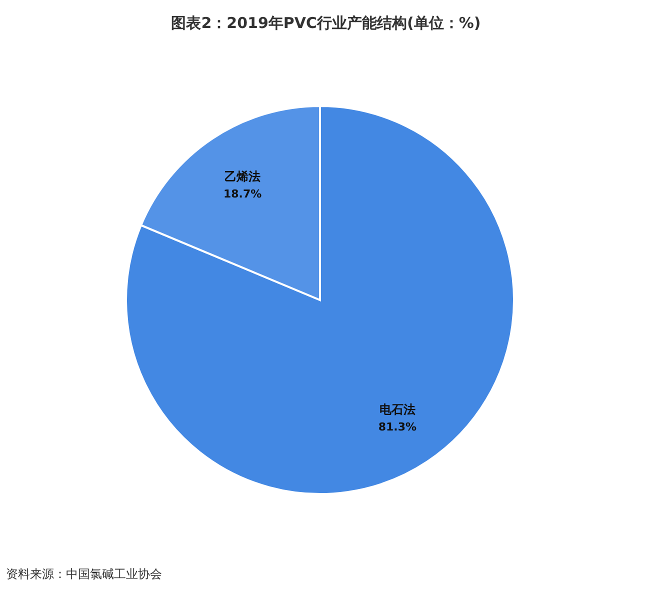 The height and width of the screenshot is (593, 652). What do you see at coordinates (242, 194) in the screenshot?
I see `data-label: 18.7%` at bounding box center [242, 194].